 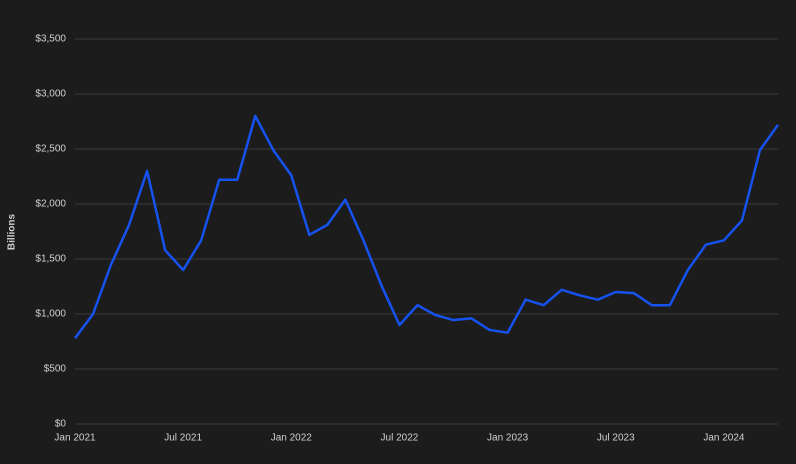 I want to click on y-tick-label: $2,500, so click(x=50, y=149).